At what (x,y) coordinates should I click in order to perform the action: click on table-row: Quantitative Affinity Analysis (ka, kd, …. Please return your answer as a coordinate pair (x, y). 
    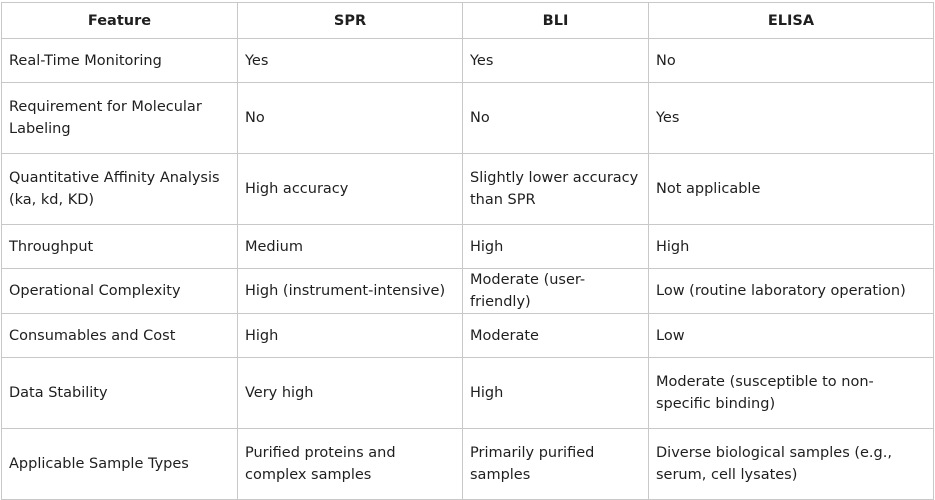
    Looking at the image, I should click on (467, 189).